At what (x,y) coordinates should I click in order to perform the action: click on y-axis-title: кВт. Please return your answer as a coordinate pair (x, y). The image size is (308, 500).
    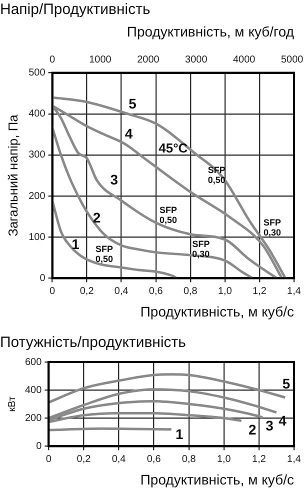
    Looking at the image, I should click on (12, 404).